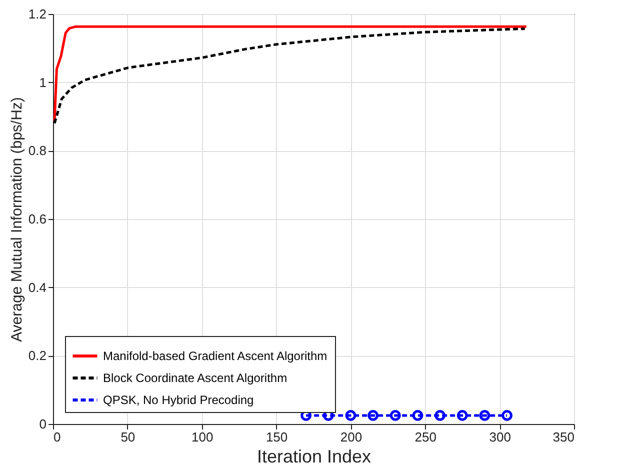 Image resolution: width=621 pixels, height=476 pixels. What do you see at coordinates (57, 437) in the screenshot?
I see `x-tick-label: 0` at bounding box center [57, 437].